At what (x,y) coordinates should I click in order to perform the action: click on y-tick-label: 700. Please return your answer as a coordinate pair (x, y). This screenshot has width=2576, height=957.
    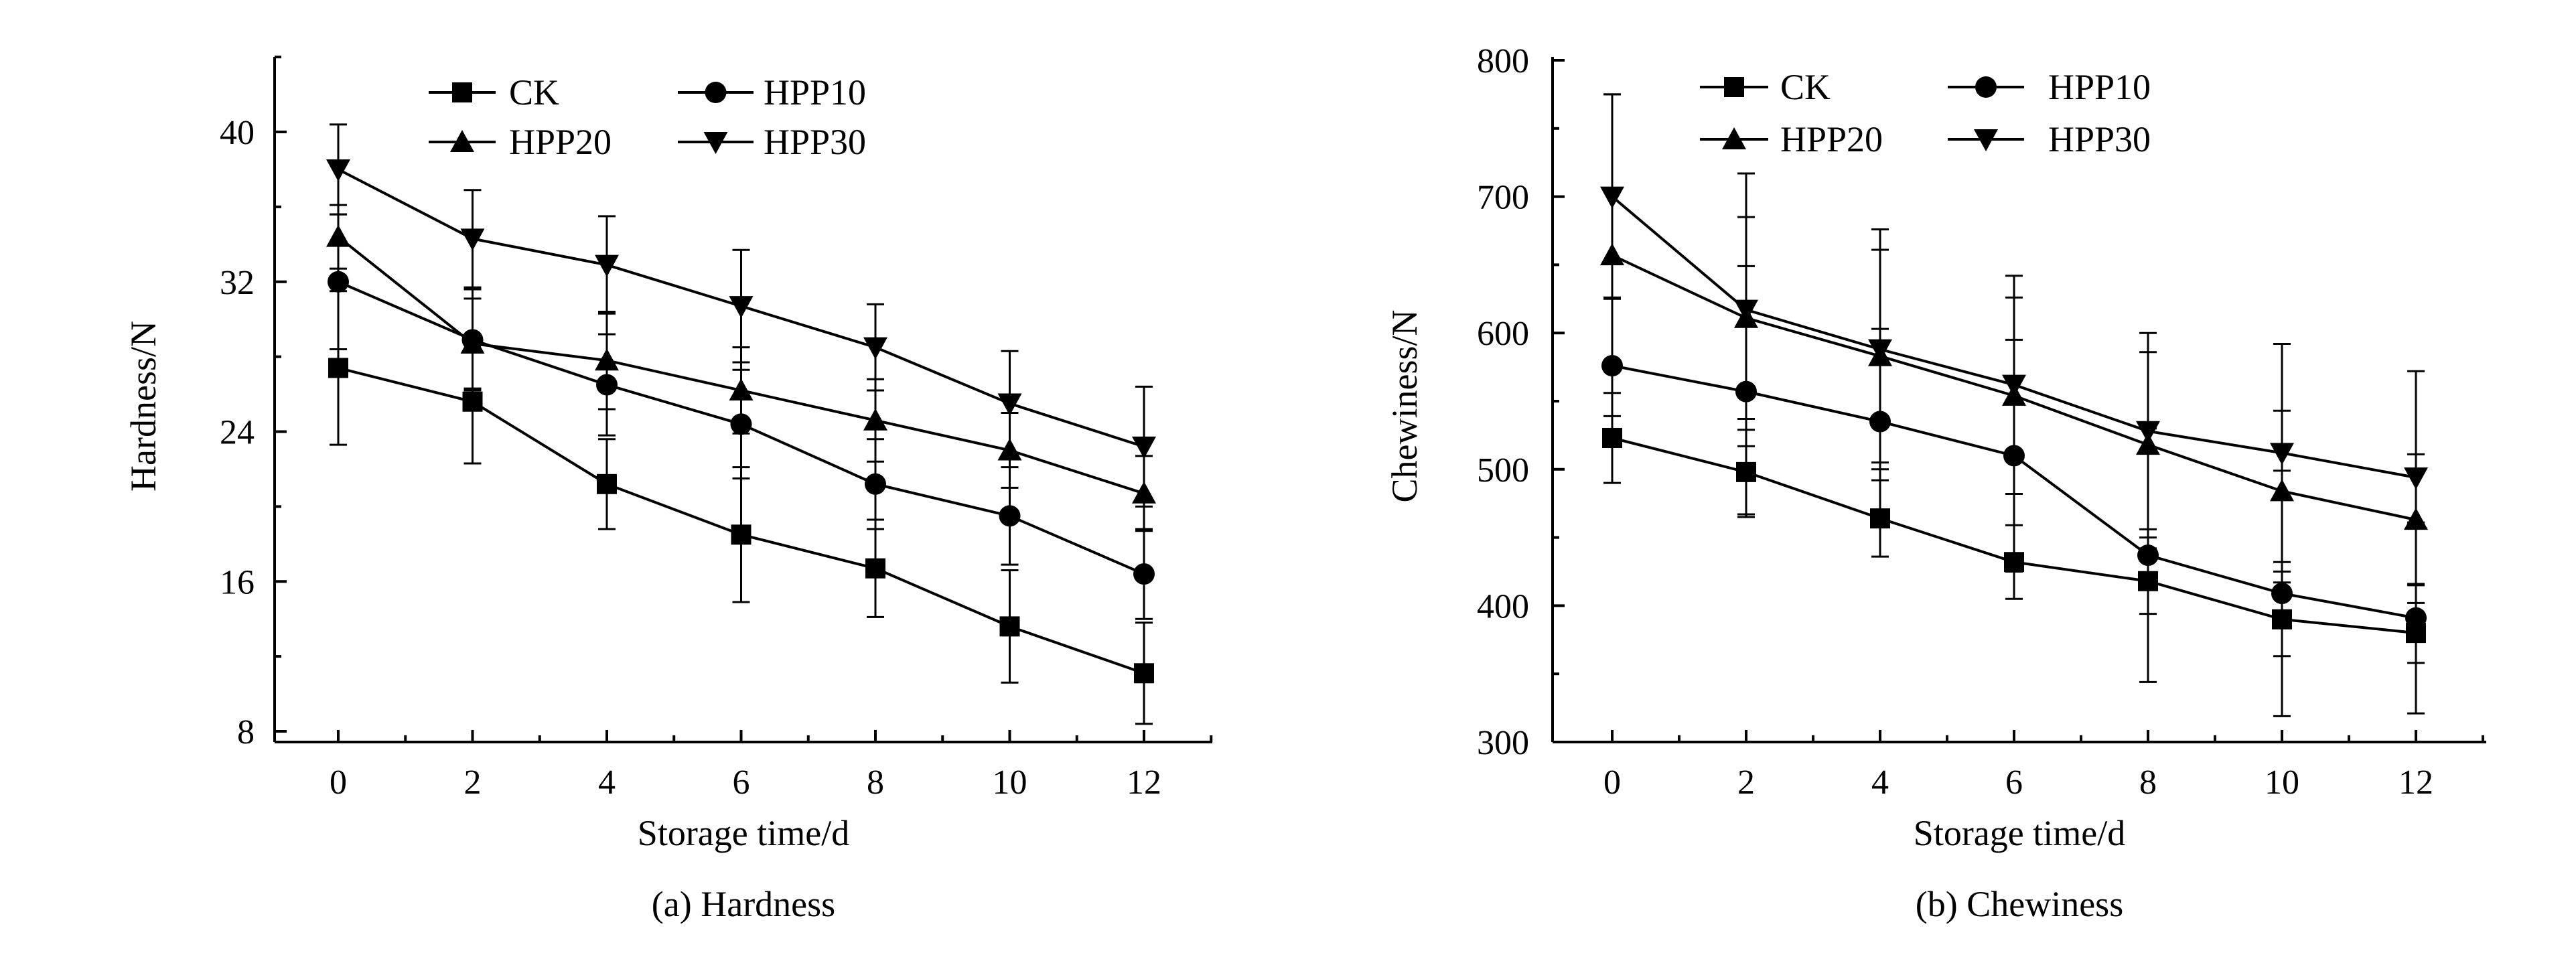
    Looking at the image, I should click on (1503, 198).